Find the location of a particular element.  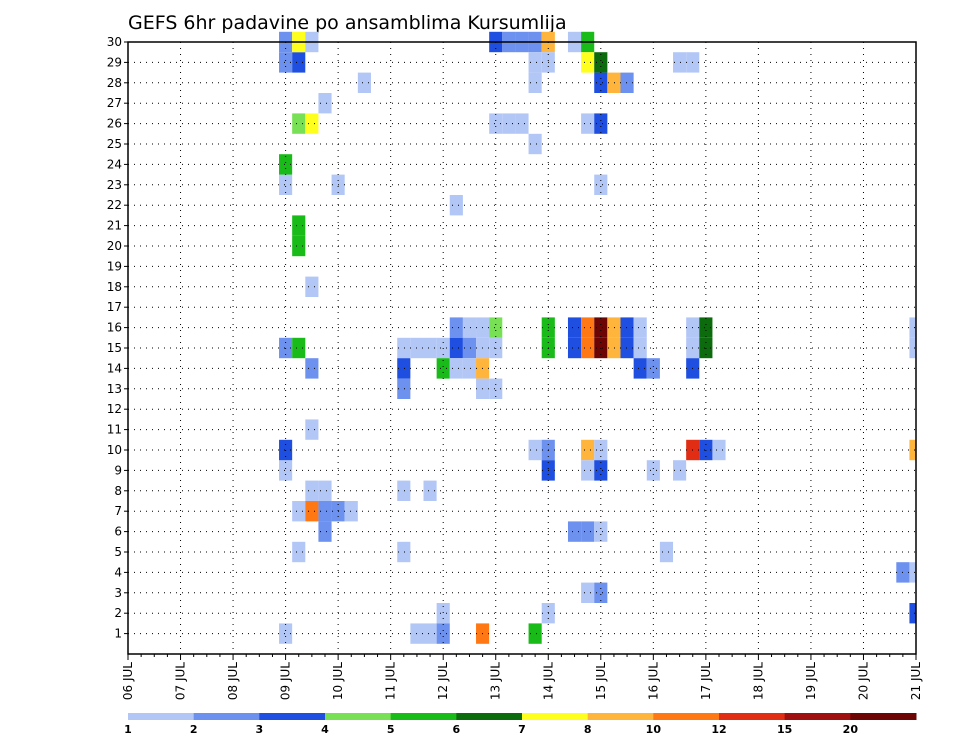

y-tick-label: 26 is located at coordinates (114, 124).